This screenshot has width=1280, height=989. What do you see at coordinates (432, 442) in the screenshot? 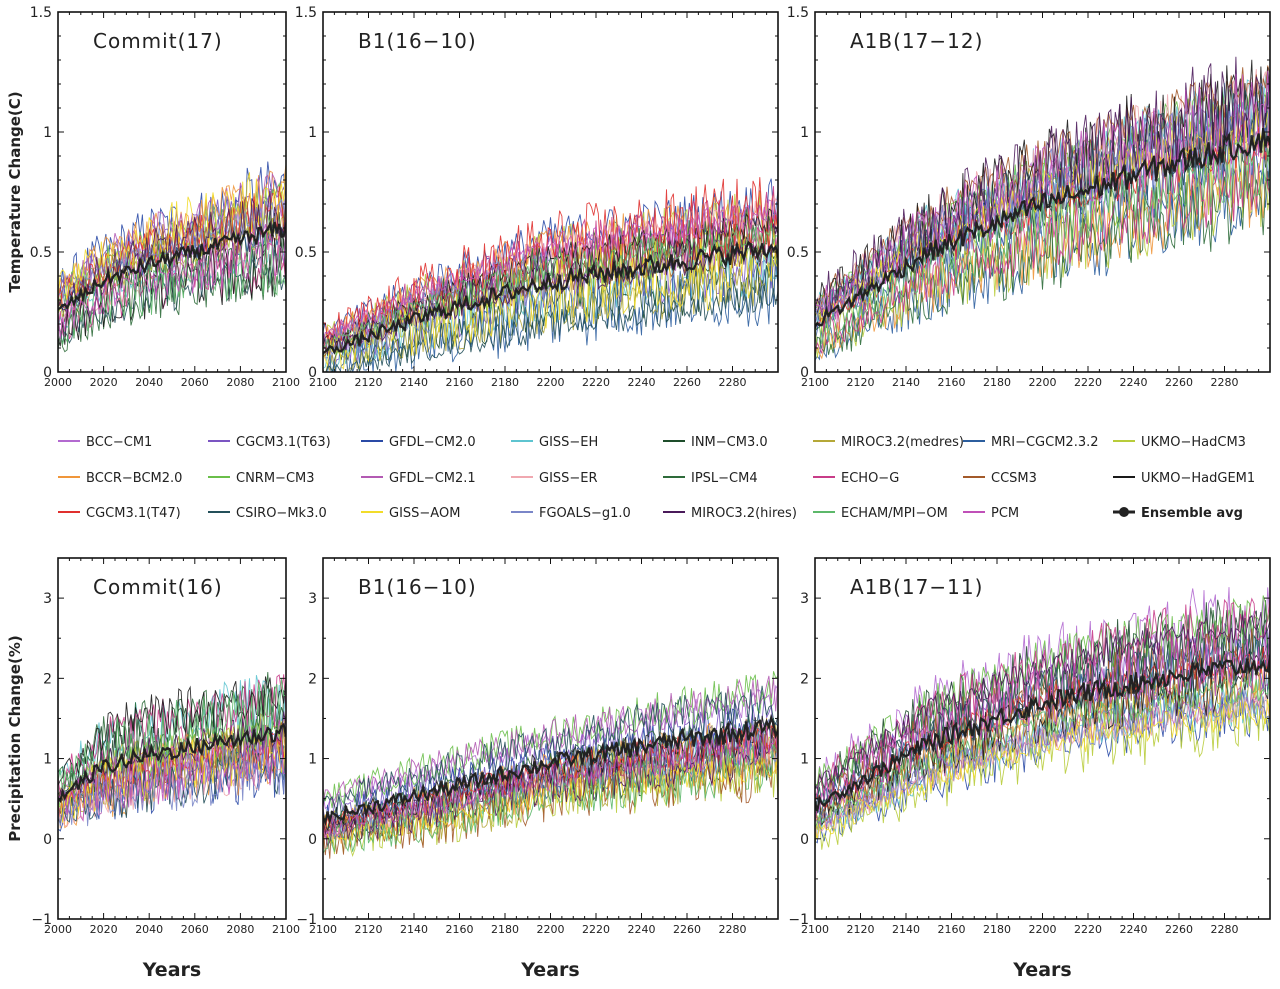
I see `legend-label: GFDL−CM2.0` at bounding box center [432, 442].